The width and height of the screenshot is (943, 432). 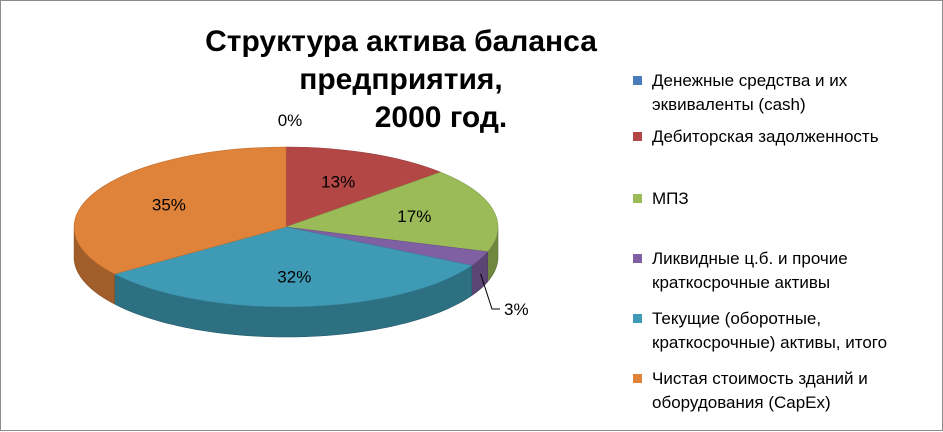 I want to click on legend-label-receivables: Дебиторская задолженность, so click(x=765, y=136).